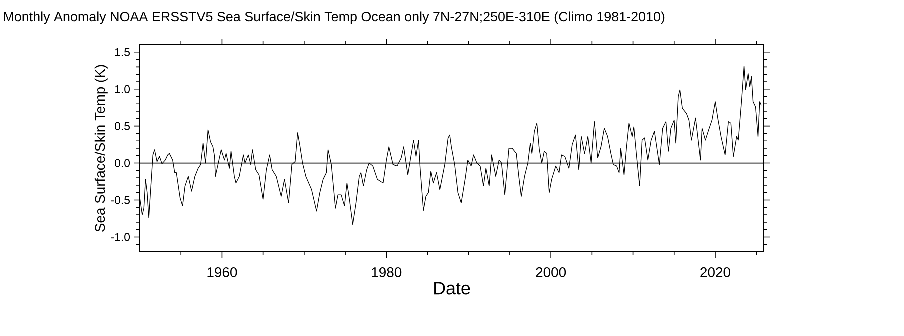 Image resolution: width=904 pixels, height=336 pixels. I want to click on y-tick-label: -1.0, so click(120, 237).